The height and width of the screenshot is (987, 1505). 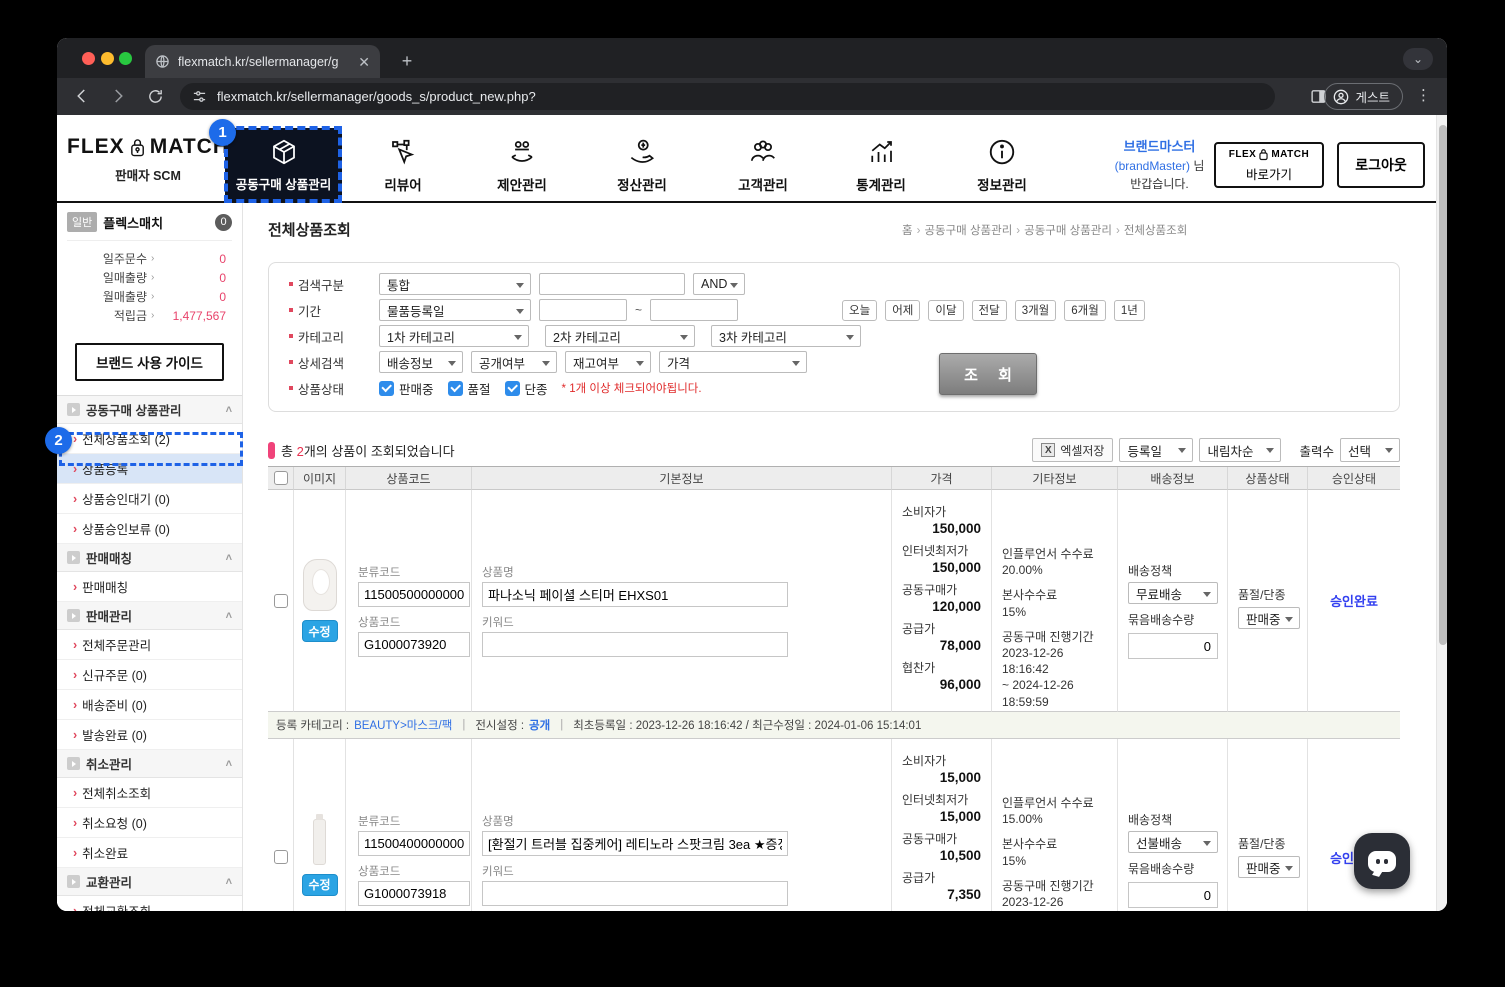 What do you see at coordinates (149, 616) in the screenshot?
I see `sidebar-section-sales-mgmt: 판매관리` at bounding box center [149, 616].